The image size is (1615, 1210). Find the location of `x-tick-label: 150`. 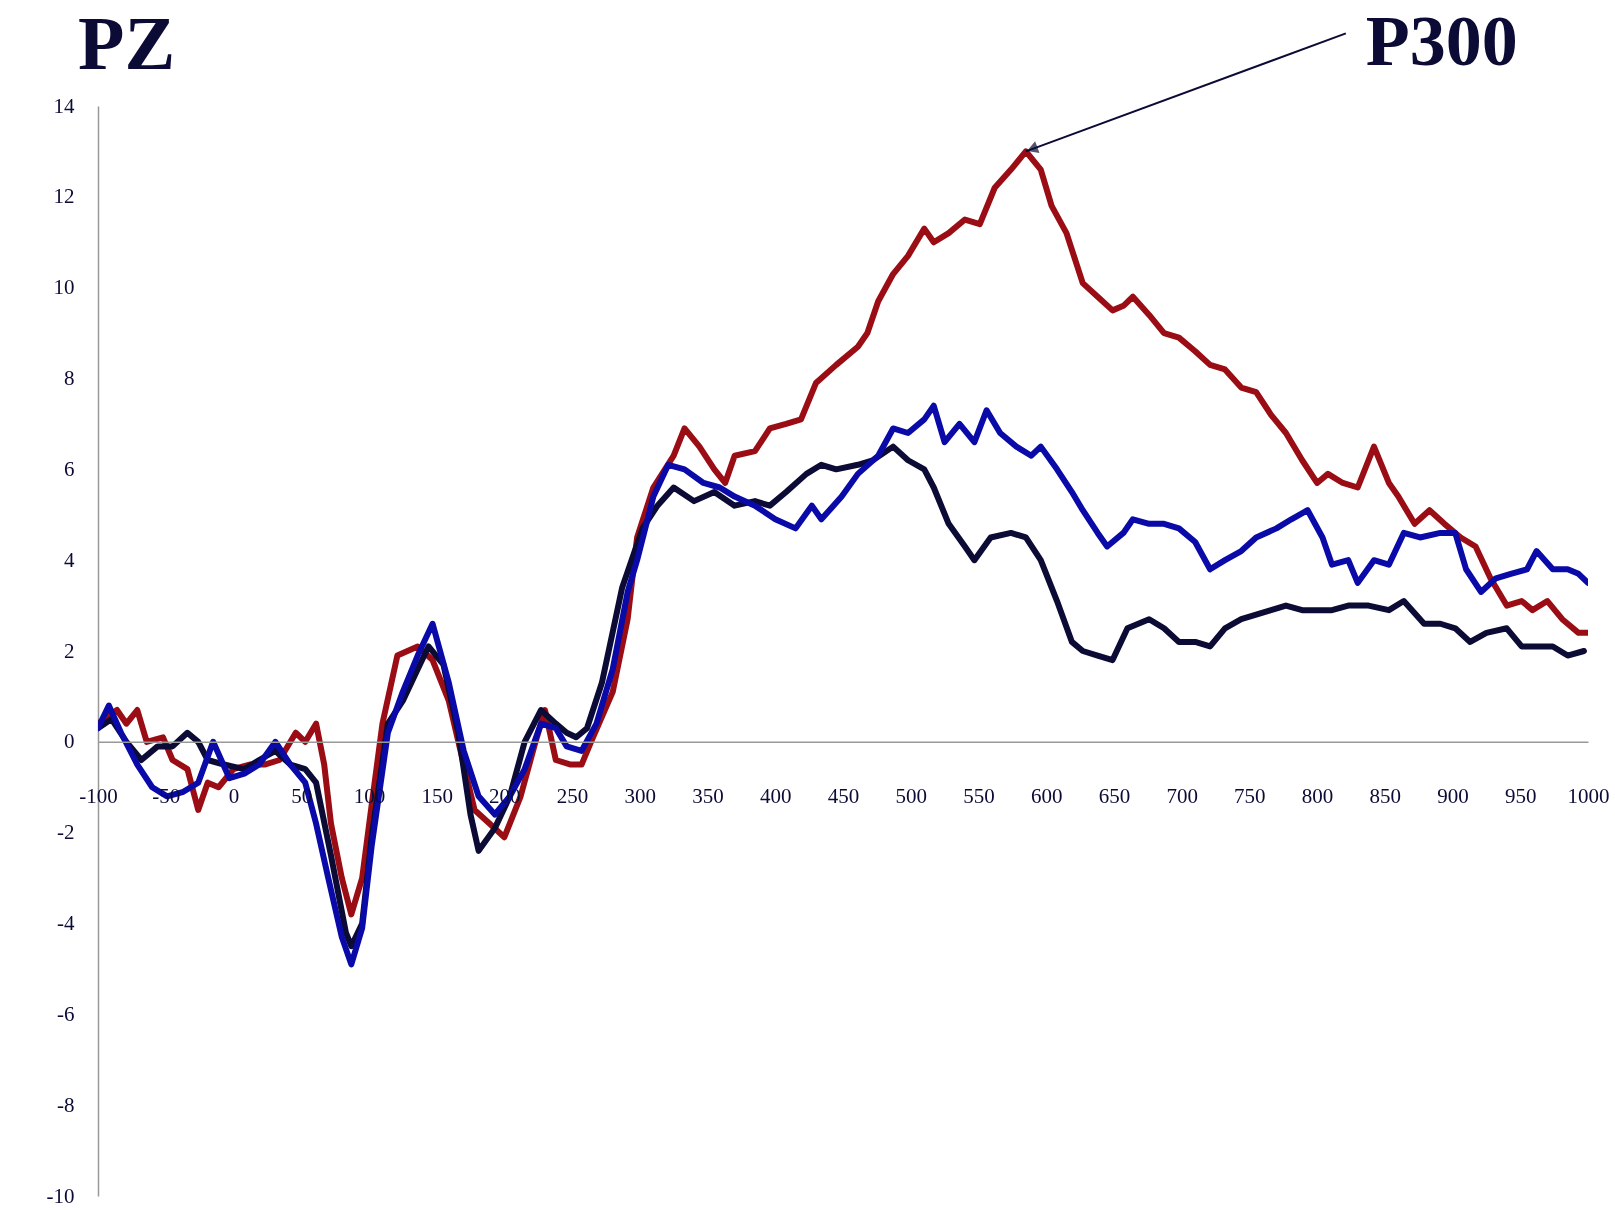

x-tick-label: 150 is located at coordinates (437, 796).